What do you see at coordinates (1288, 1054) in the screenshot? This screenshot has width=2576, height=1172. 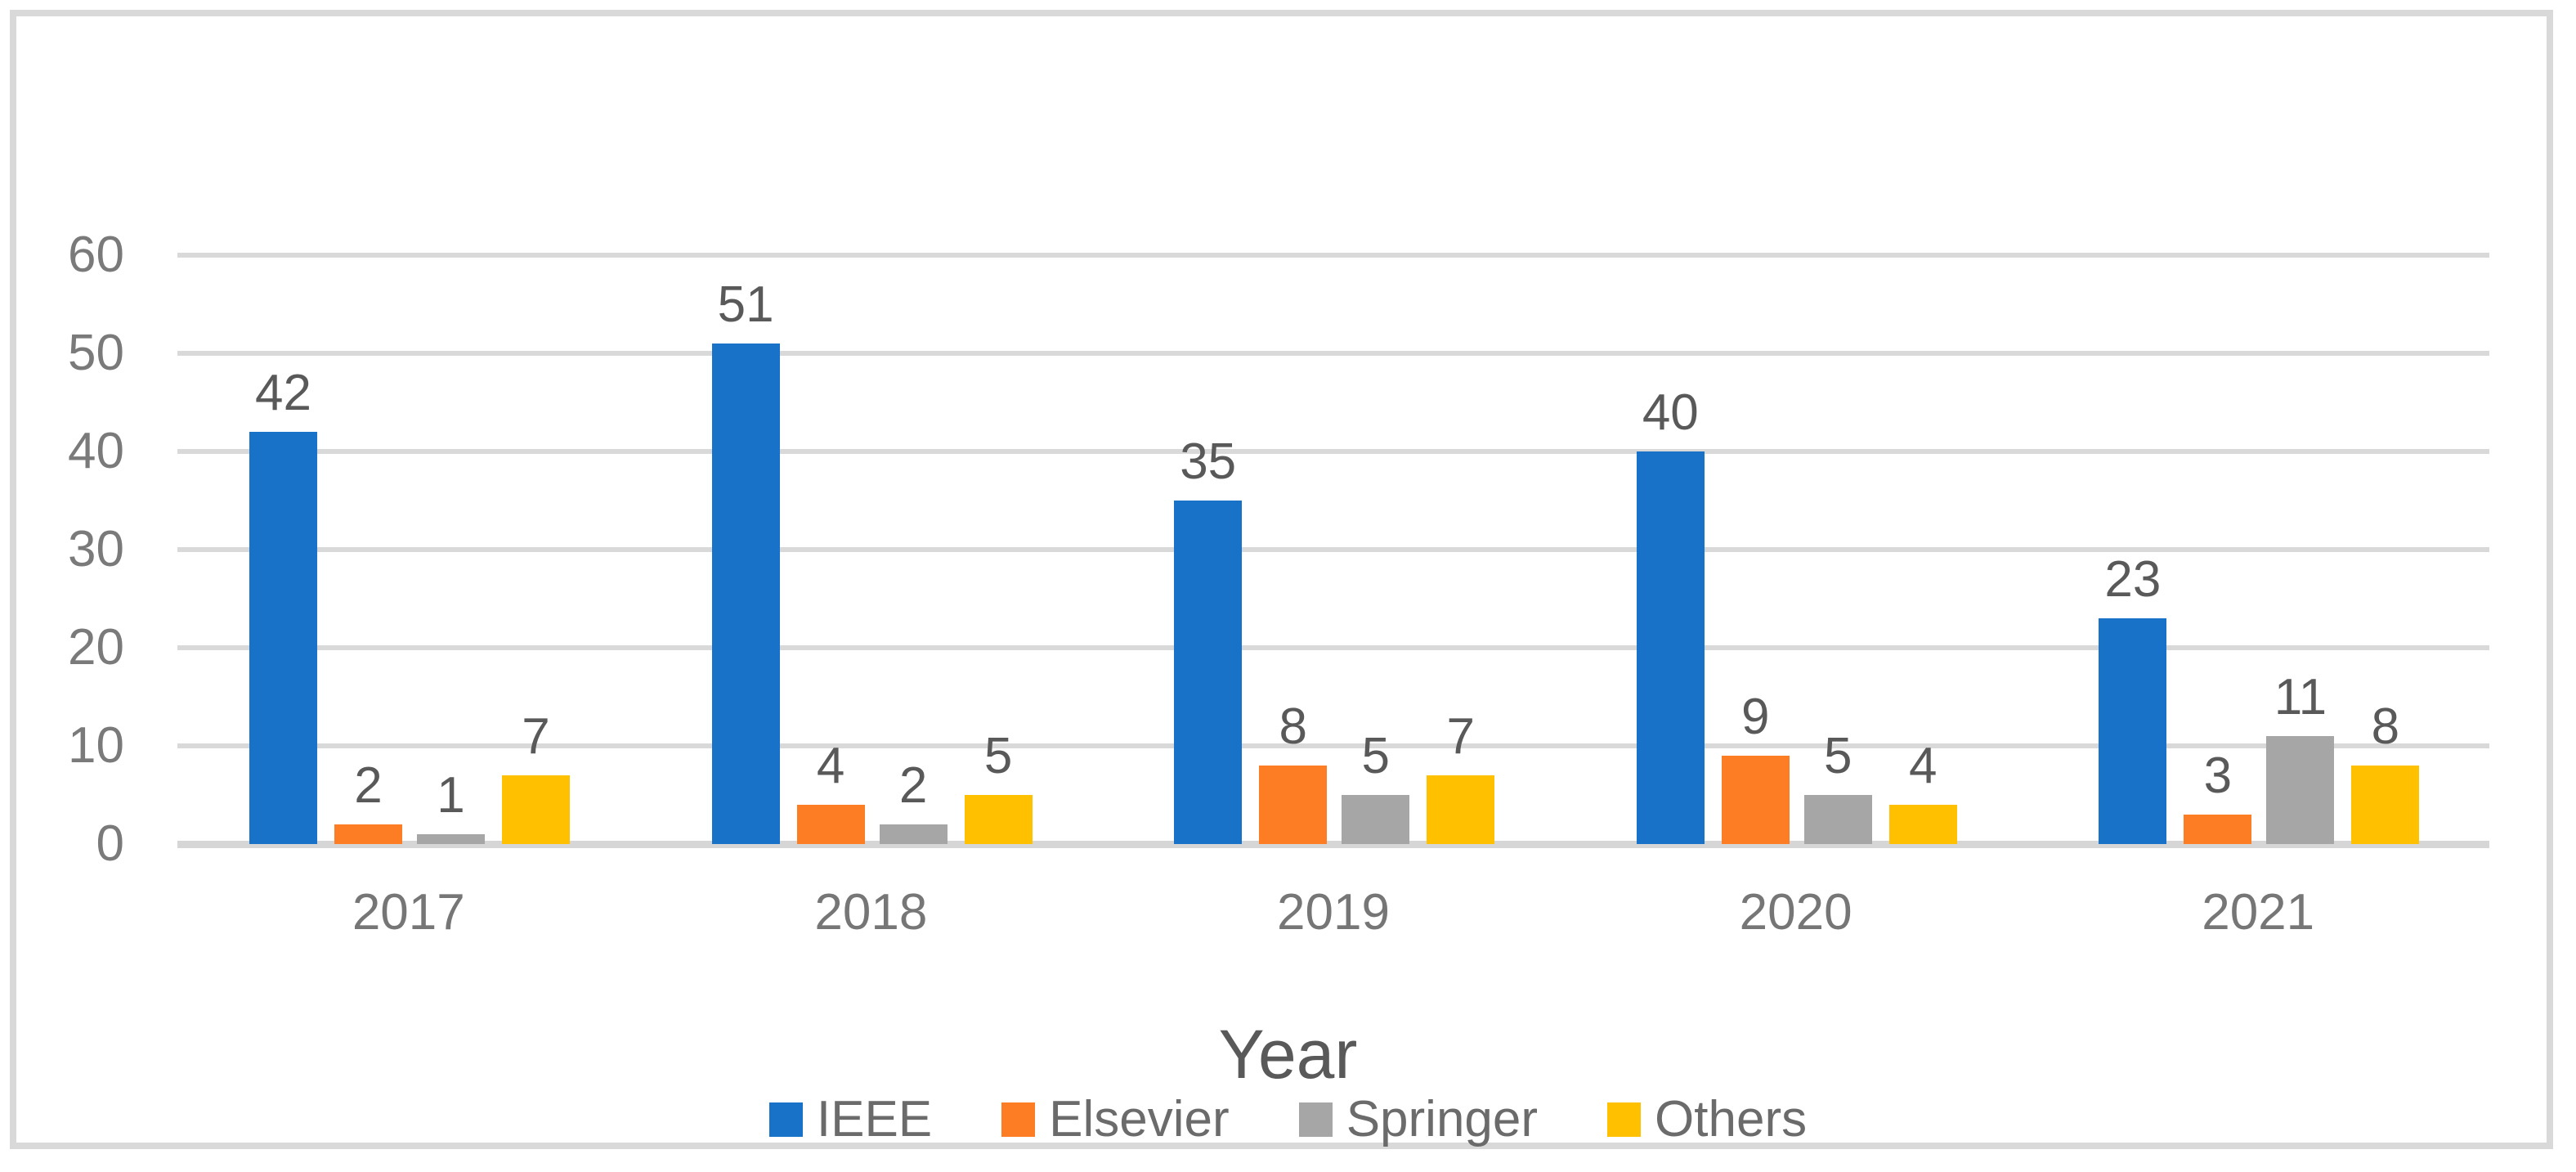 I see `x-axis-title: Year` at bounding box center [1288, 1054].